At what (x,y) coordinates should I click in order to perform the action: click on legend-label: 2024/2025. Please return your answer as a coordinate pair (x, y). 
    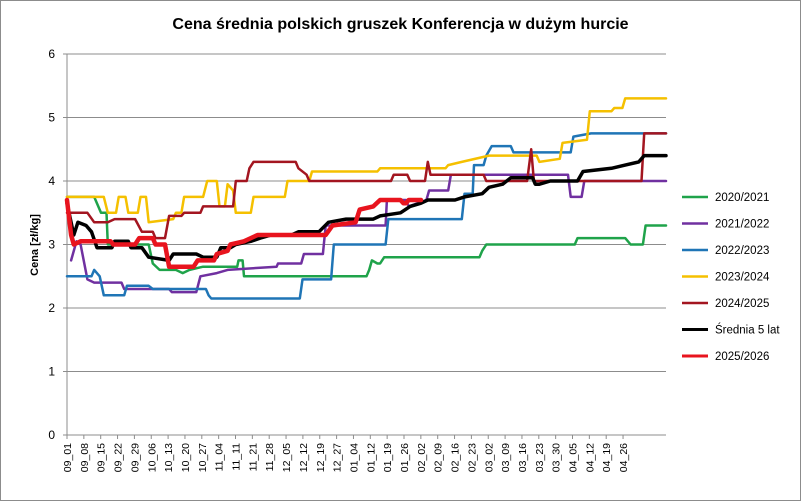
    Looking at the image, I should click on (742, 304).